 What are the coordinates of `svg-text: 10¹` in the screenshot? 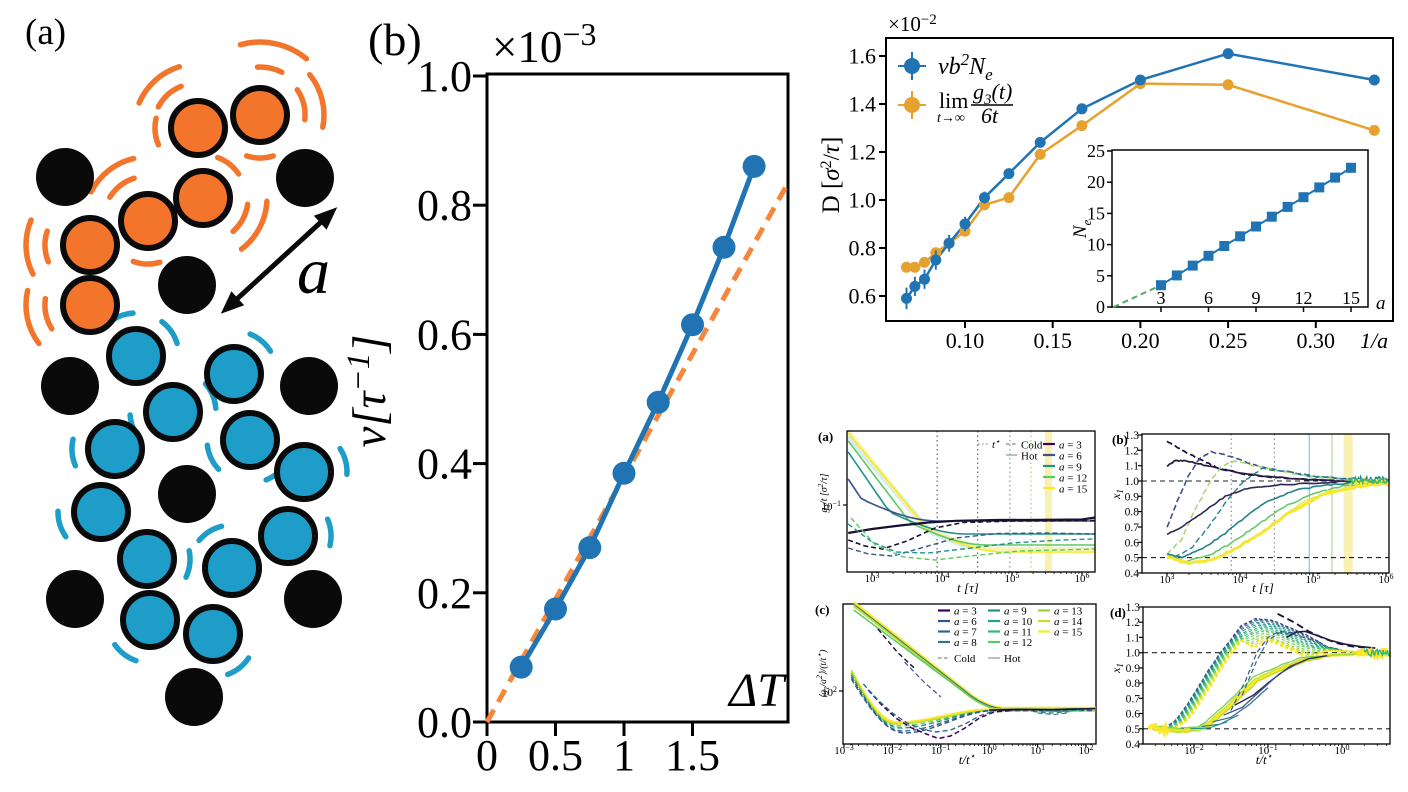 It's located at (1037, 750).